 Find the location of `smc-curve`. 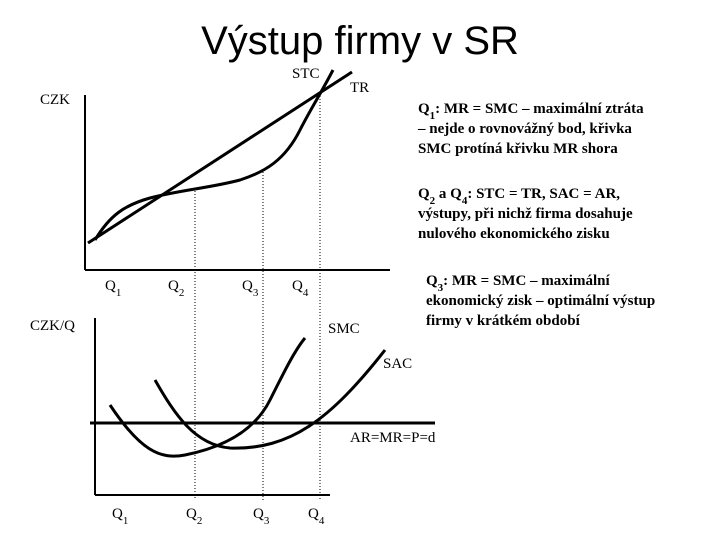

smc-curve is located at coordinates (207, 397).